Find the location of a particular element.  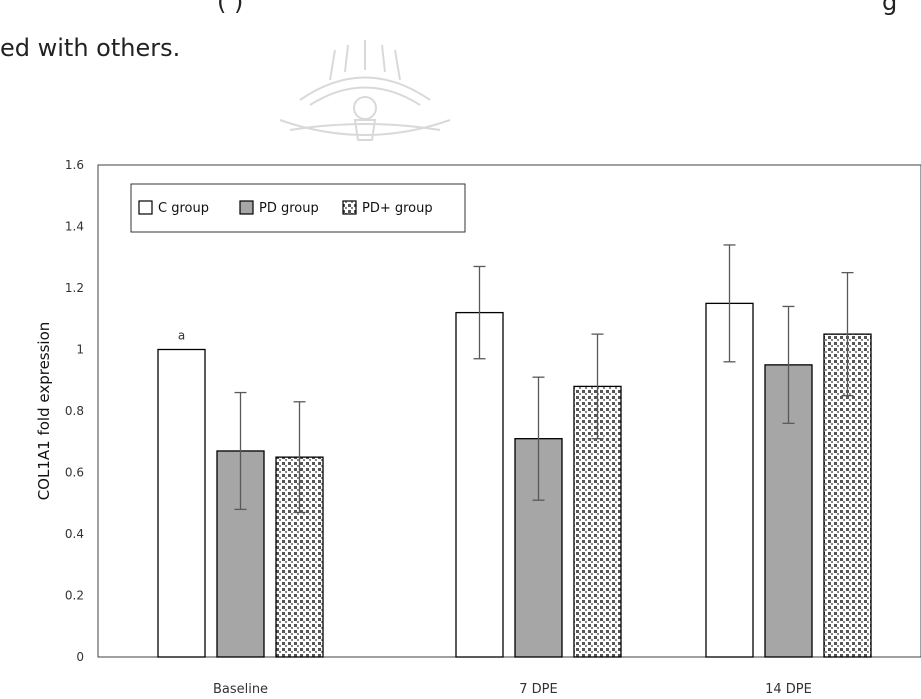

x-category-label: Baseline is located at coordinates (240, 689).